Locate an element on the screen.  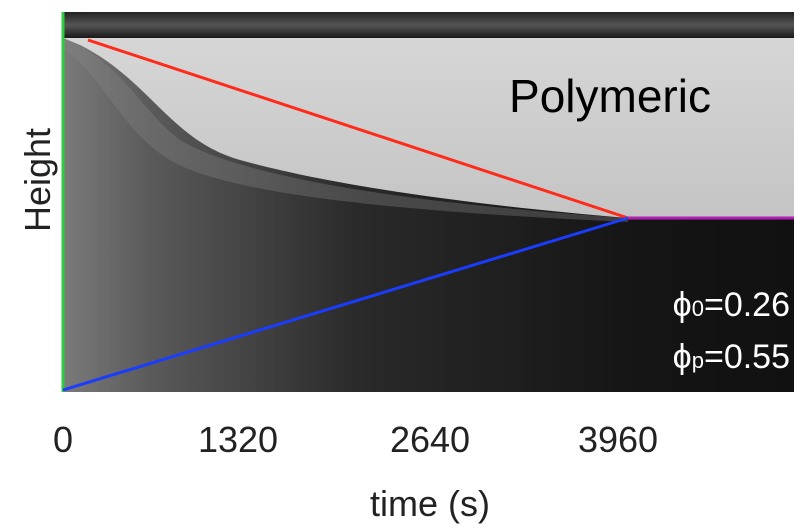
x-tick-label: 0 is located at coordinates (63, 439).